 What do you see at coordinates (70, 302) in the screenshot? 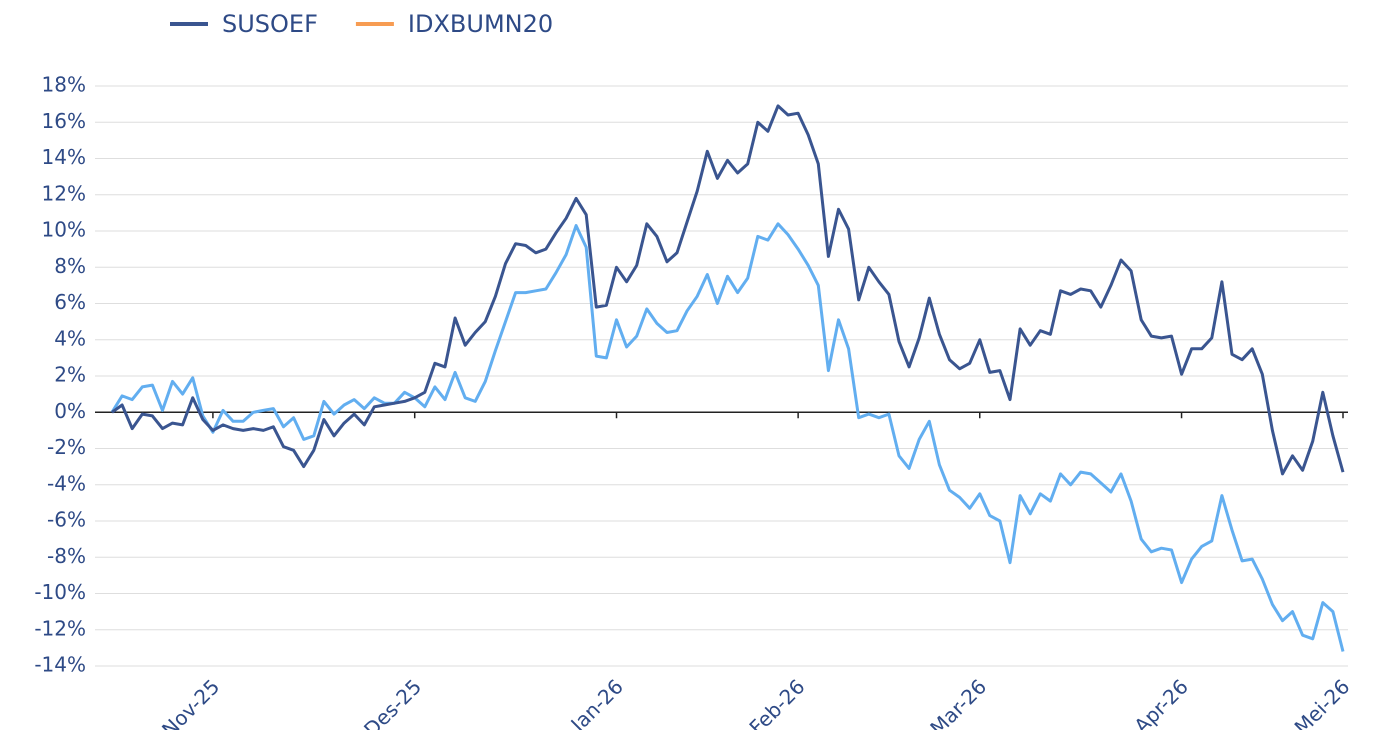
I see `y-tick-label: 6%` at bounding box center [70, 302].